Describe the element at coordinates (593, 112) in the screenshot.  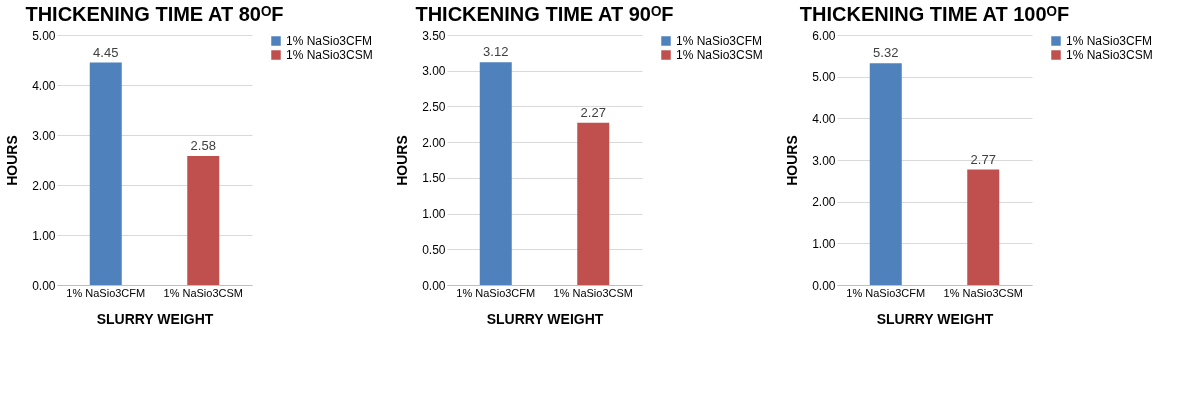
I see `data-label: 2.27` at that location.